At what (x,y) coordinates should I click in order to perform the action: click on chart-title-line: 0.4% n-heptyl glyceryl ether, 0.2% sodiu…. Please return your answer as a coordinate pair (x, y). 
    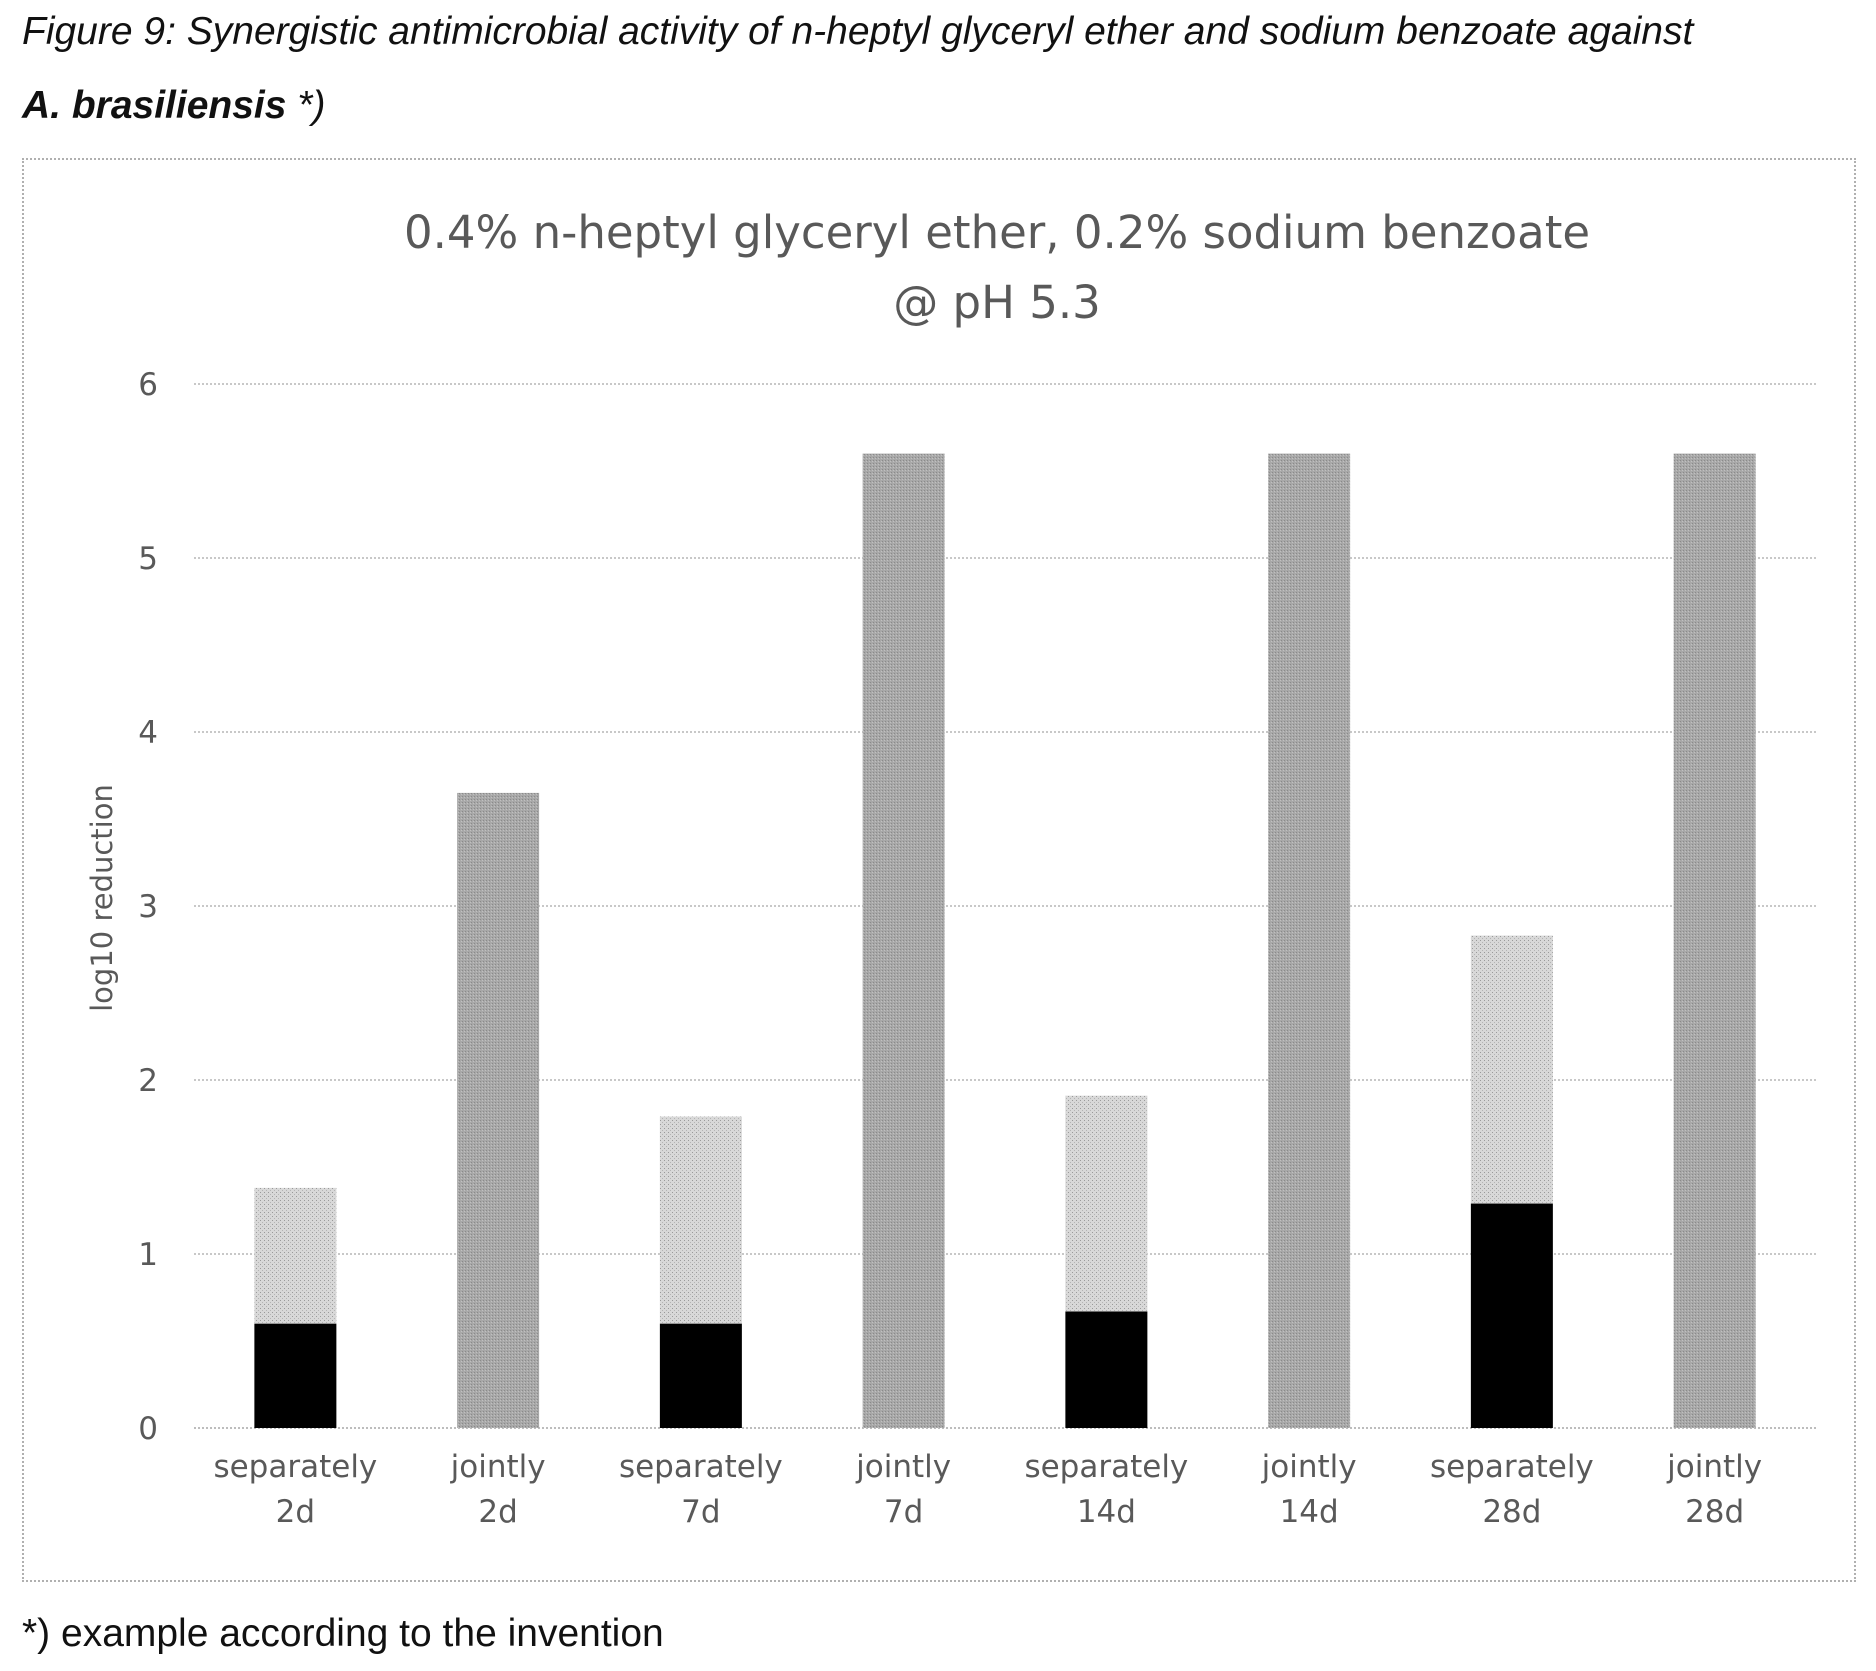
    Looking at the image, I should click on (997, 232).